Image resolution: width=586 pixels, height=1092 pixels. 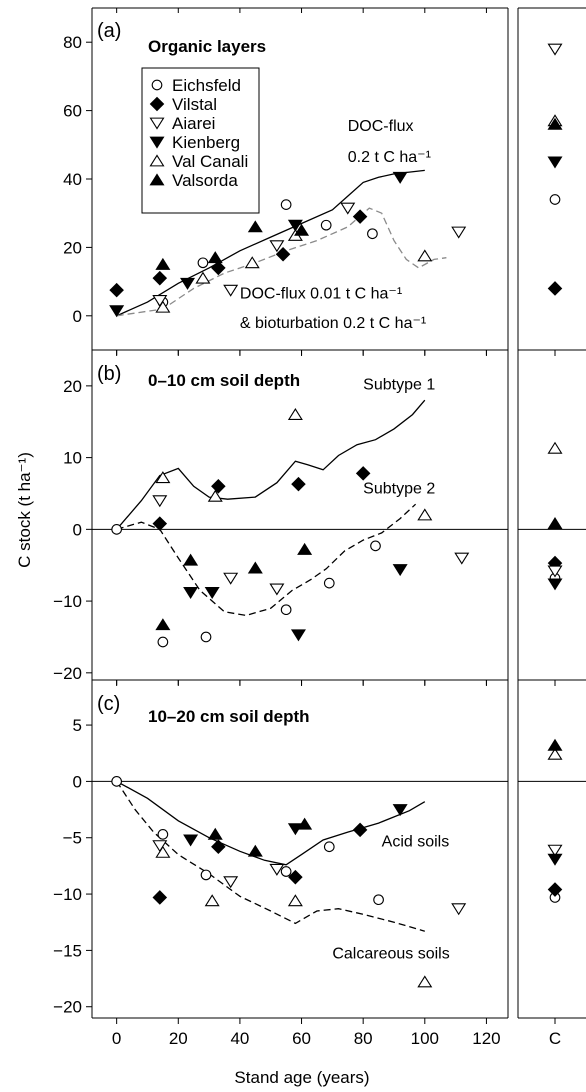 I want to click on solid-model-curve, so click(x=271, y=823).